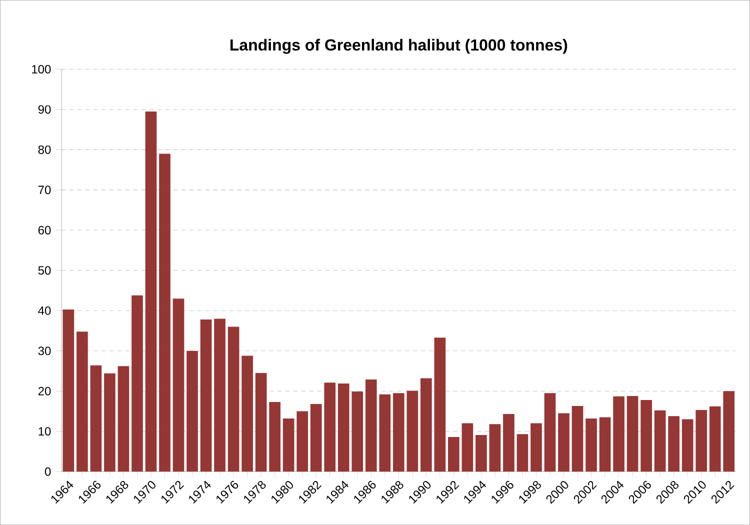 The height and width of the screenshot is (525, 750). I want to click on y-tick-label: 90, so click(44, 109).